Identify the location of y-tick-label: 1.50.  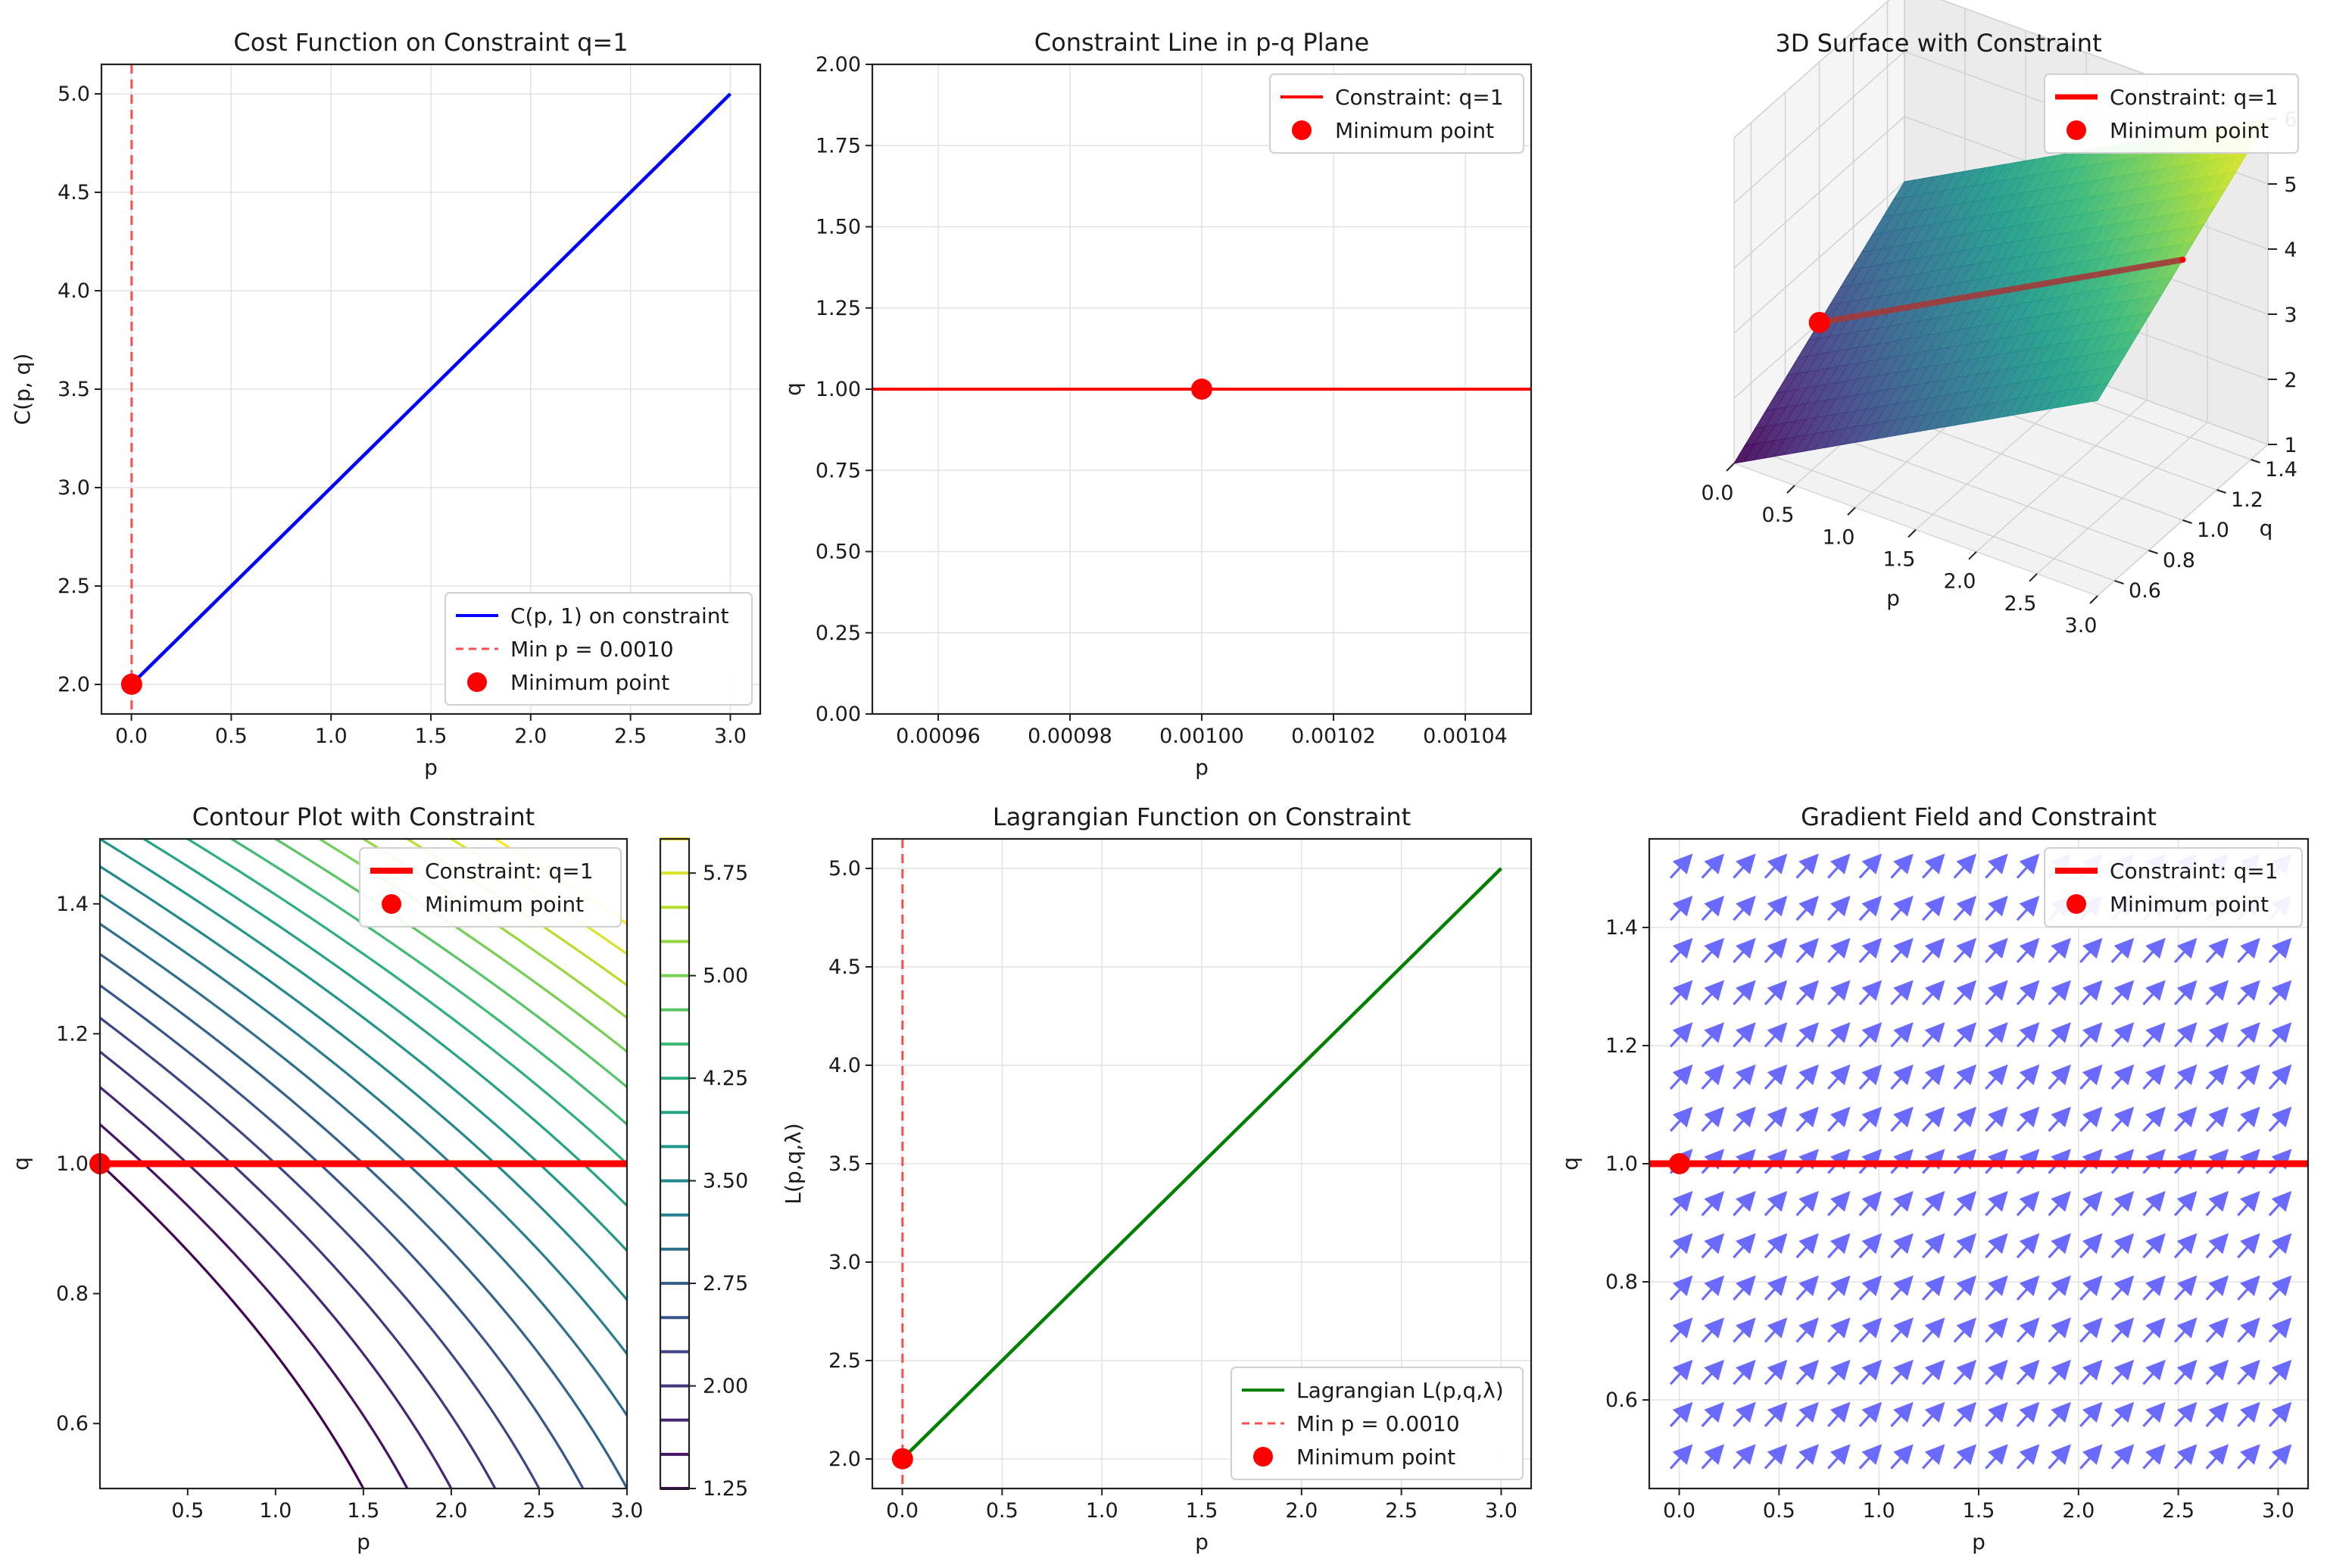
(838, 227).